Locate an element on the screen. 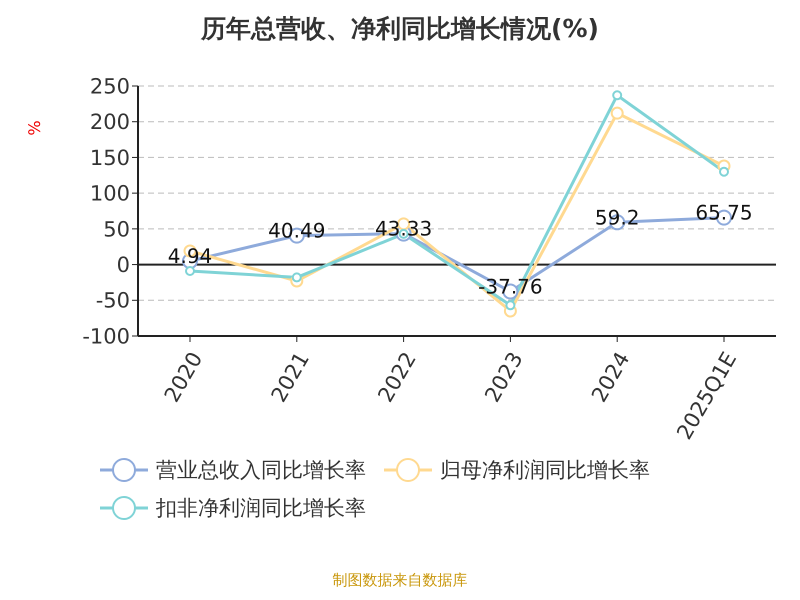 This screenshot has width=800, height=600. y-tick-label: 50 is located at coordinates (116, 229).